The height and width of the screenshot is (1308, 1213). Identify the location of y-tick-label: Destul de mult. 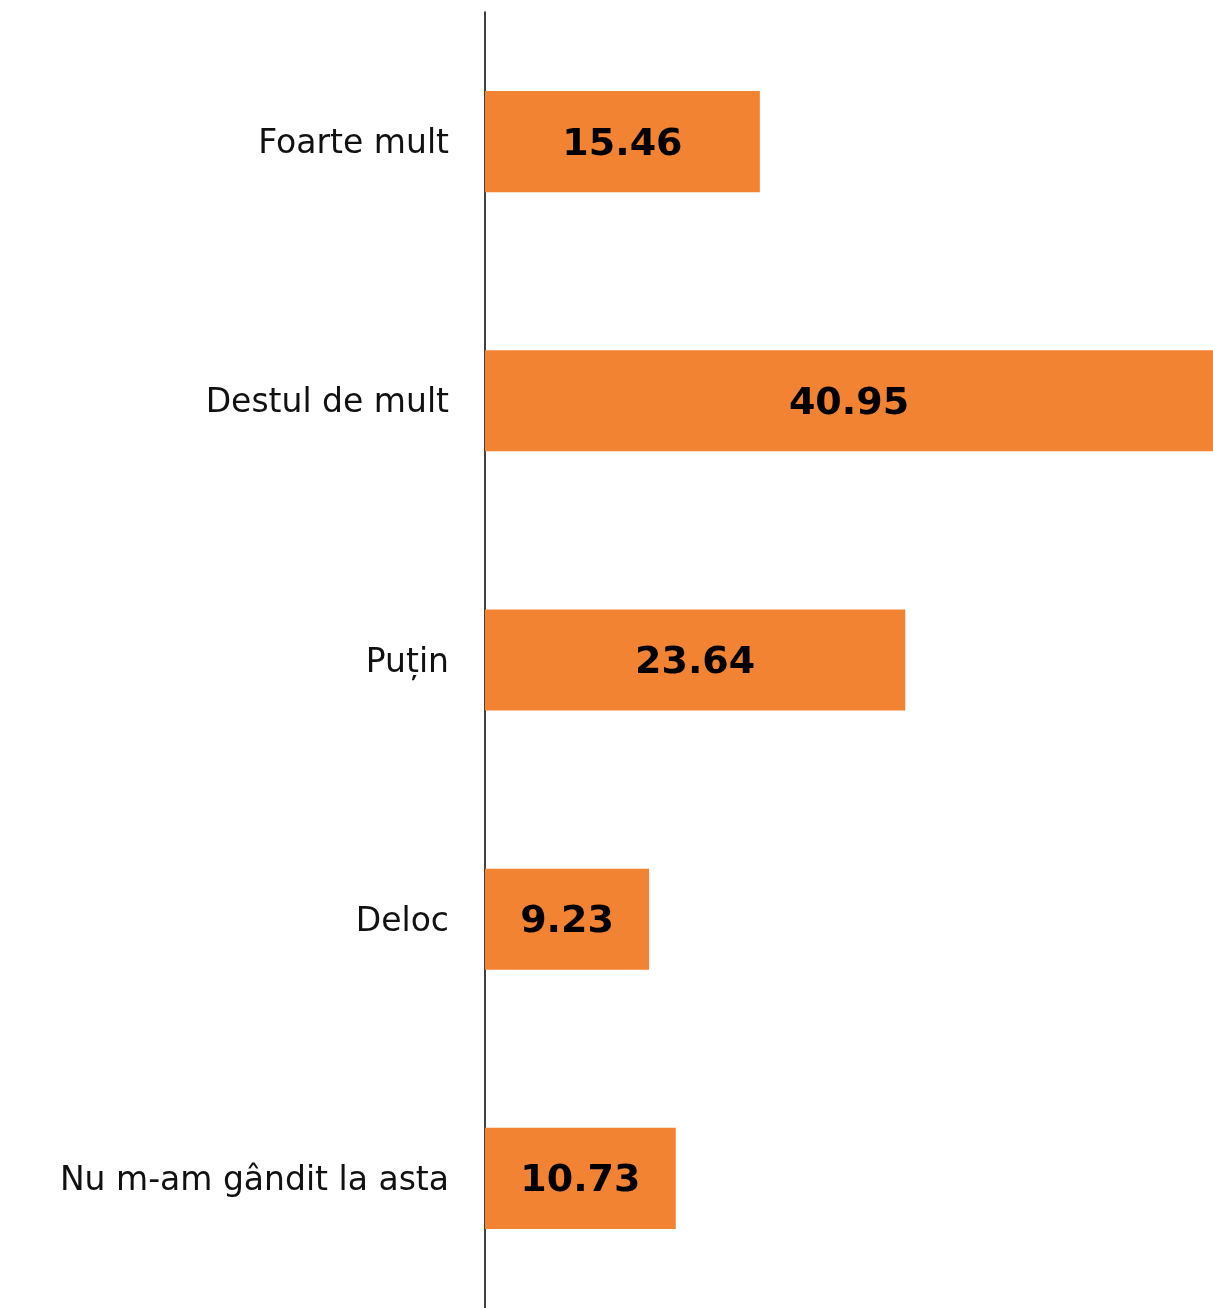
(327, 401).